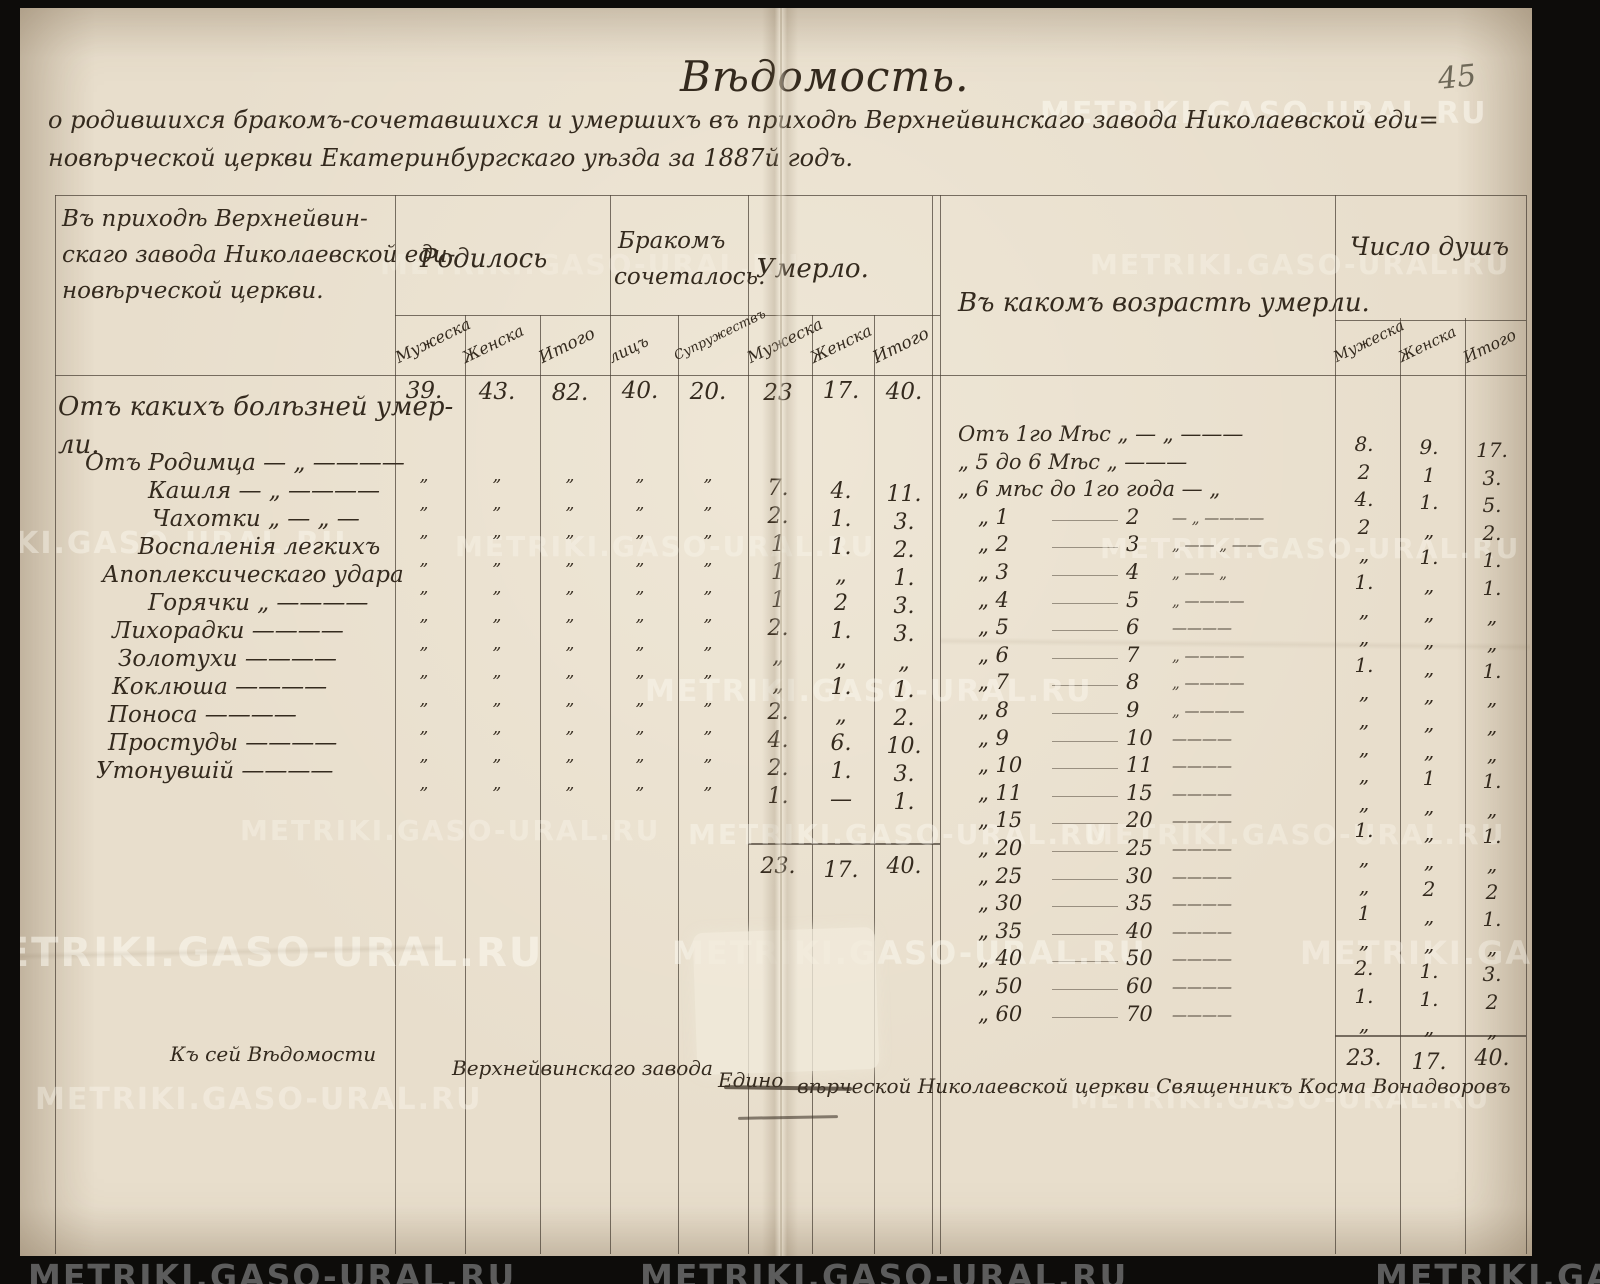  What do you see at coordinates (904, 718) in the screenshot?
I see `cause-died-total: 2.` at bounding box center [904, 718].